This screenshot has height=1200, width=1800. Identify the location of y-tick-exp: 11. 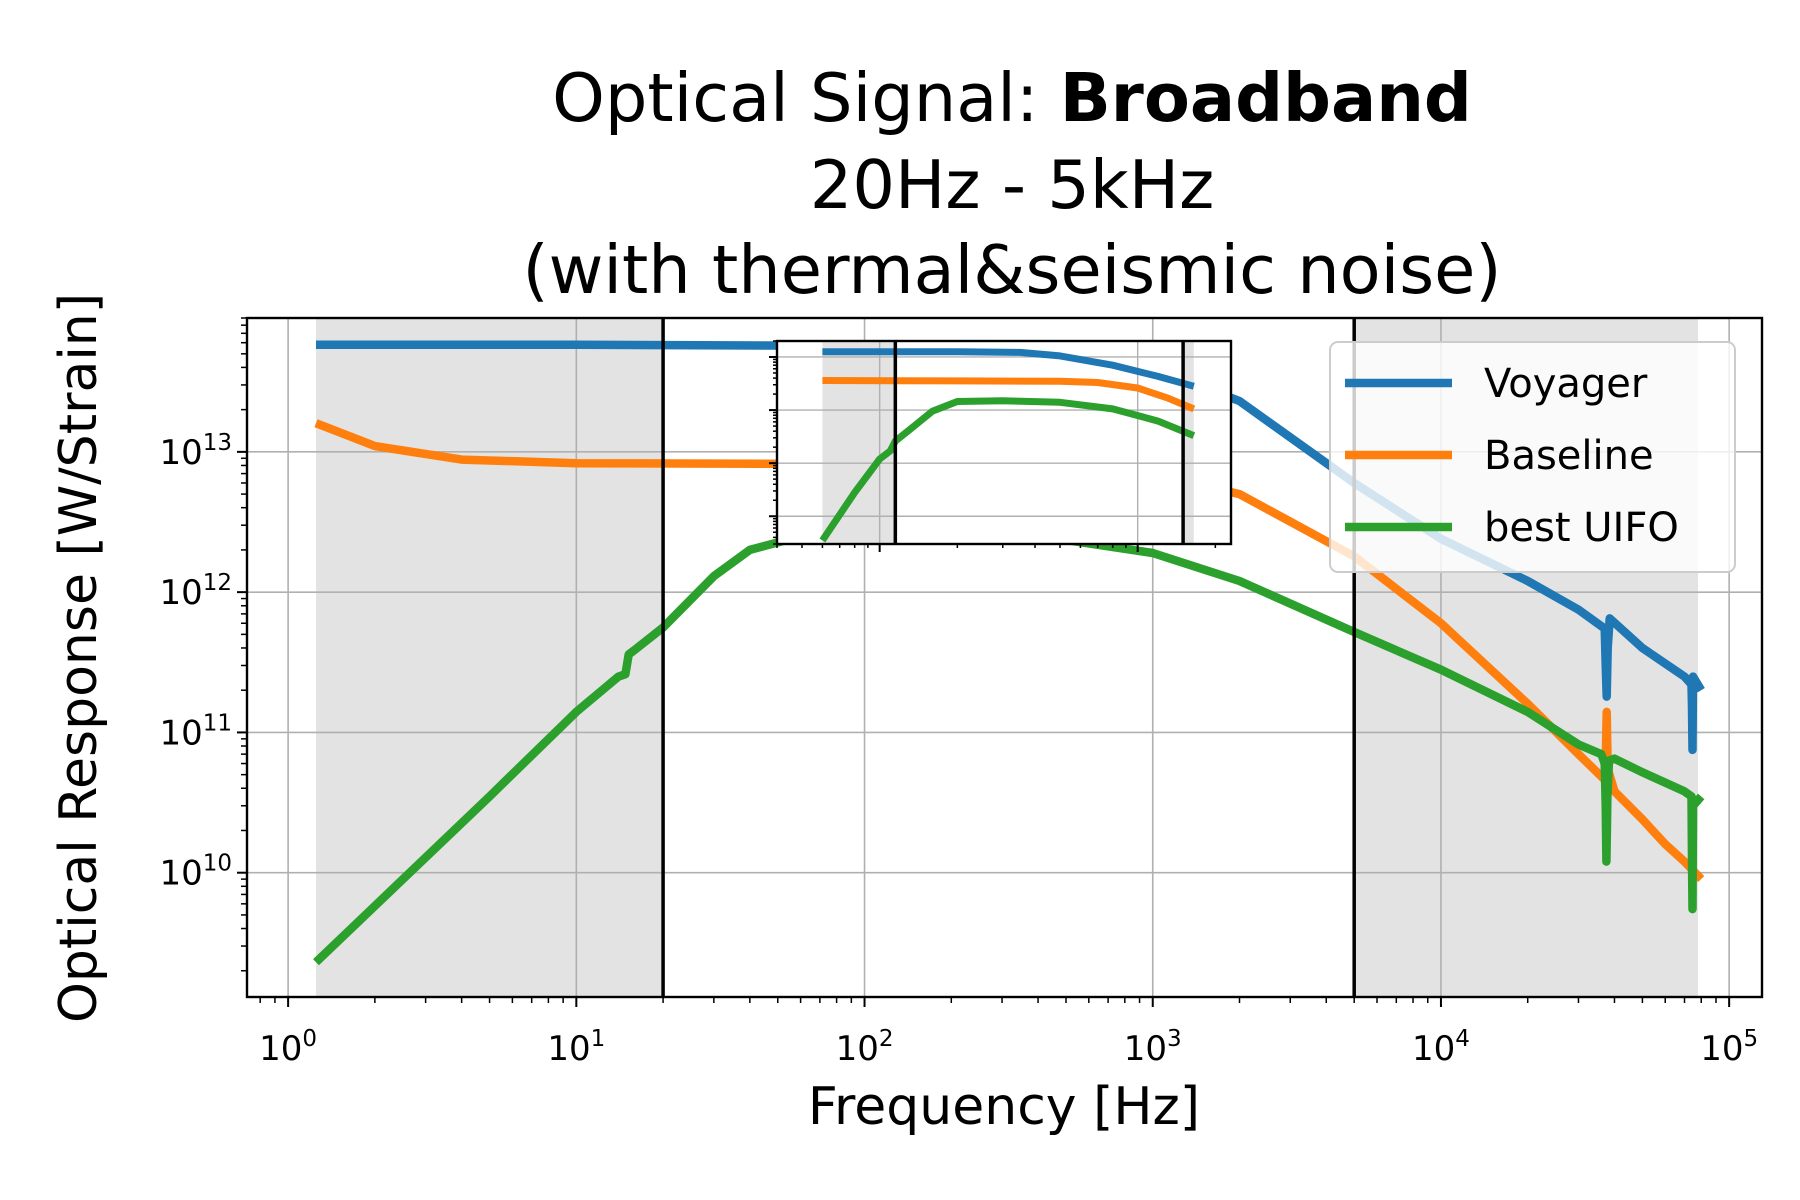
(217, 723).